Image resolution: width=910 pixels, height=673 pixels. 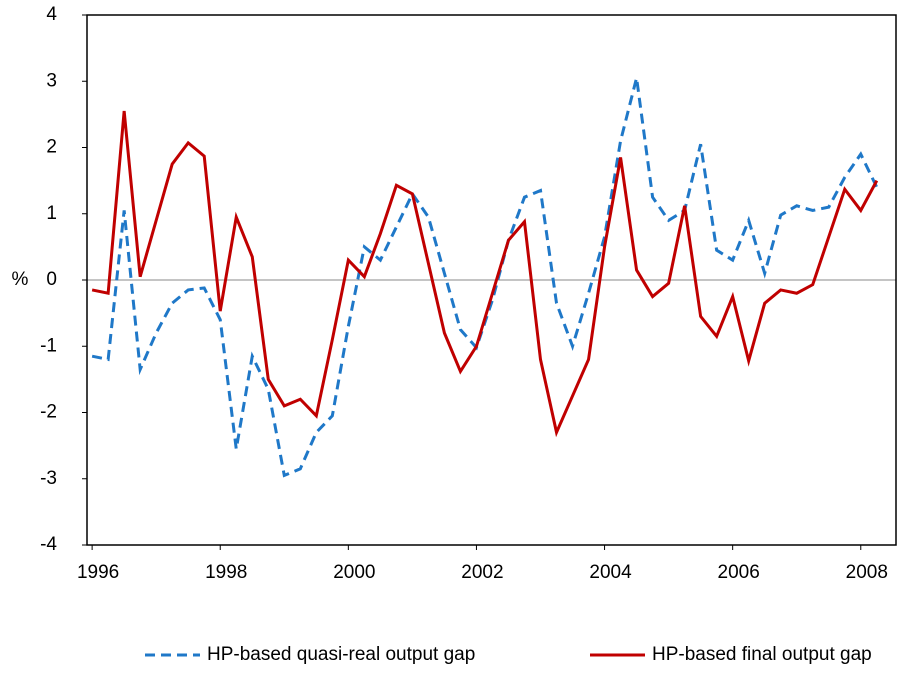 What do you see at coordinates (226, 572) in the screenshot?
I see `x-tick-label: 1998` at bounding box center [226, 572].